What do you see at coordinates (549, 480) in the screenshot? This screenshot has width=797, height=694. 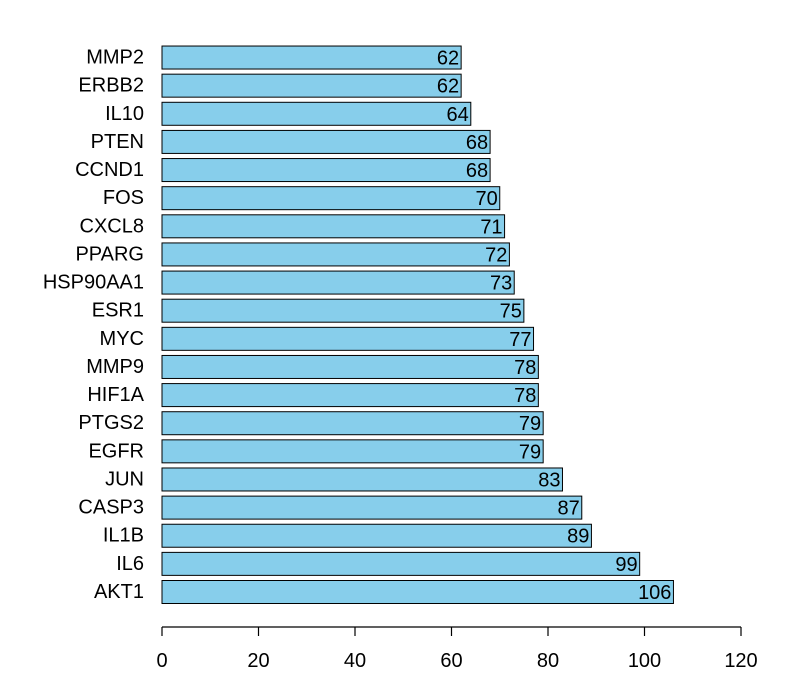 I see `value-label-jun: 83` at bounding box center [549, 480].